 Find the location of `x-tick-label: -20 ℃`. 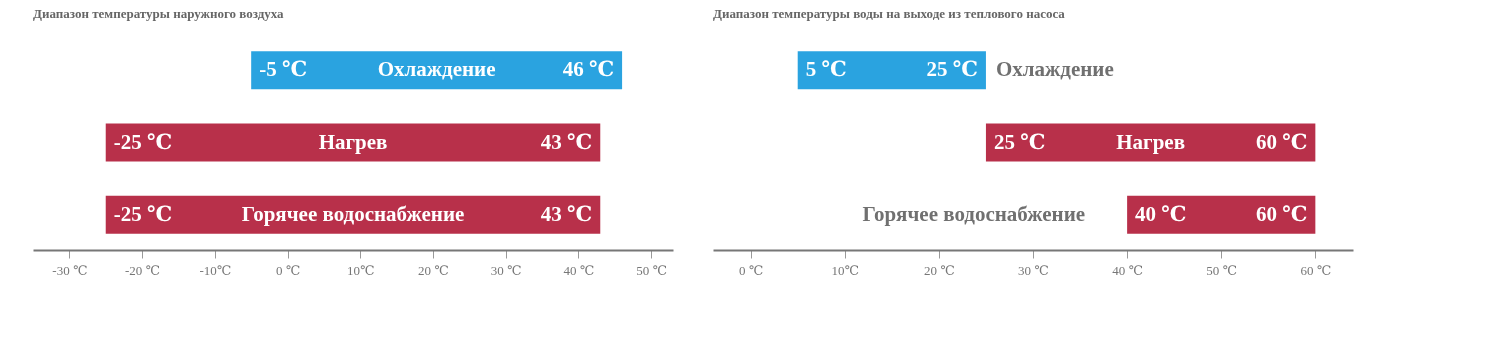

x-tick-label: -20 ℃ is located at coordinates (143, 270).